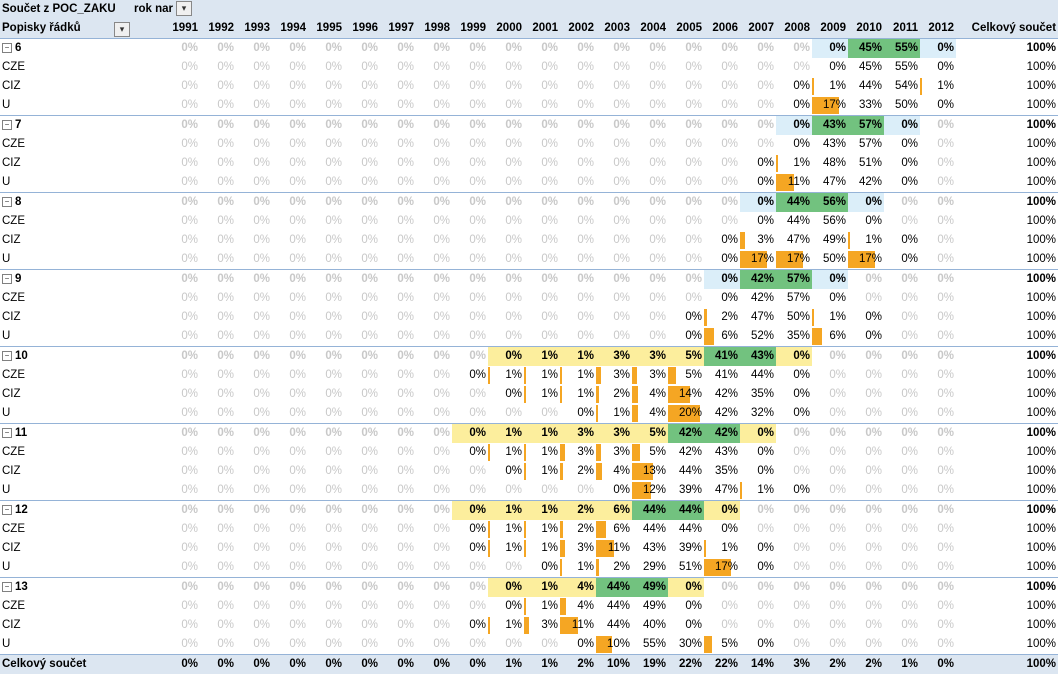 The image size is (1058, 674). Describe the element at coordinates (470, 29) in the screenshot. I see `year-header-1999: 1999` at that location.